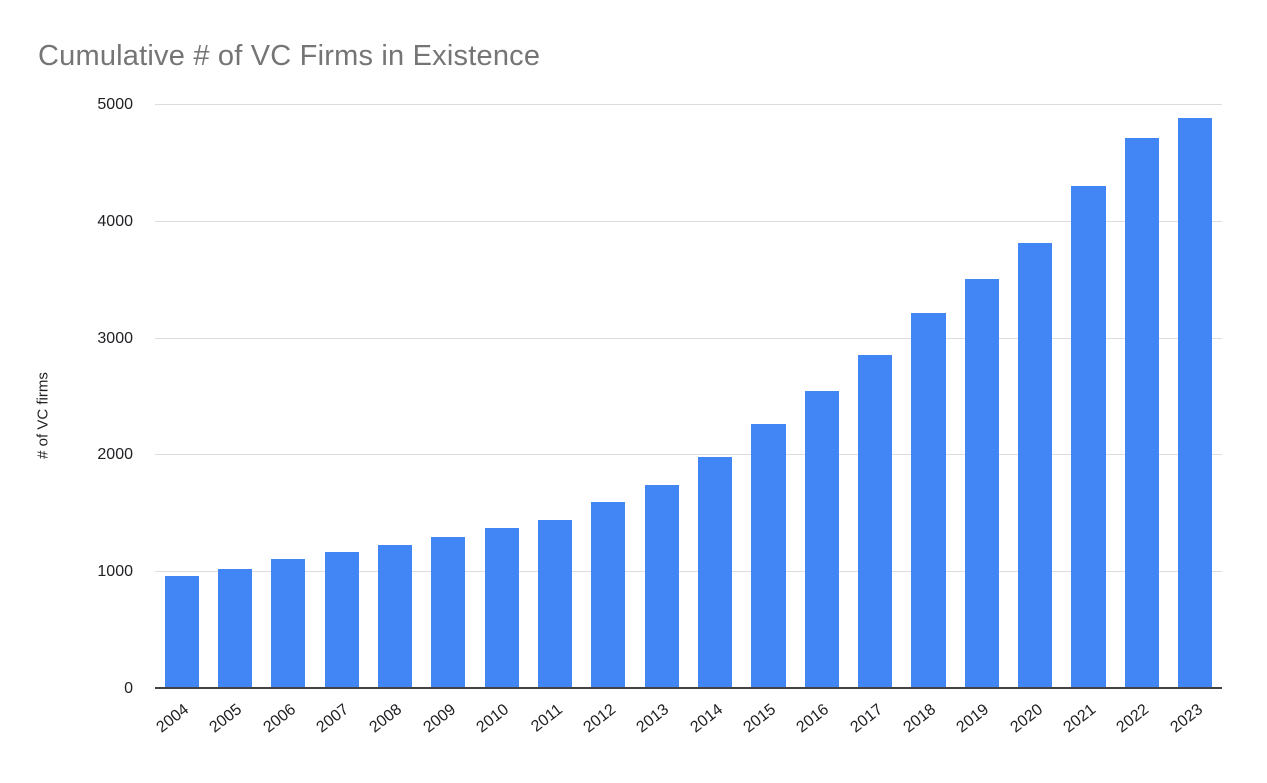 The width and height of the screenshot is (1267, 783). Describe the element at coordinates (866, 719) in the screenshot. I see `x-tick-label: 2017` at that location.